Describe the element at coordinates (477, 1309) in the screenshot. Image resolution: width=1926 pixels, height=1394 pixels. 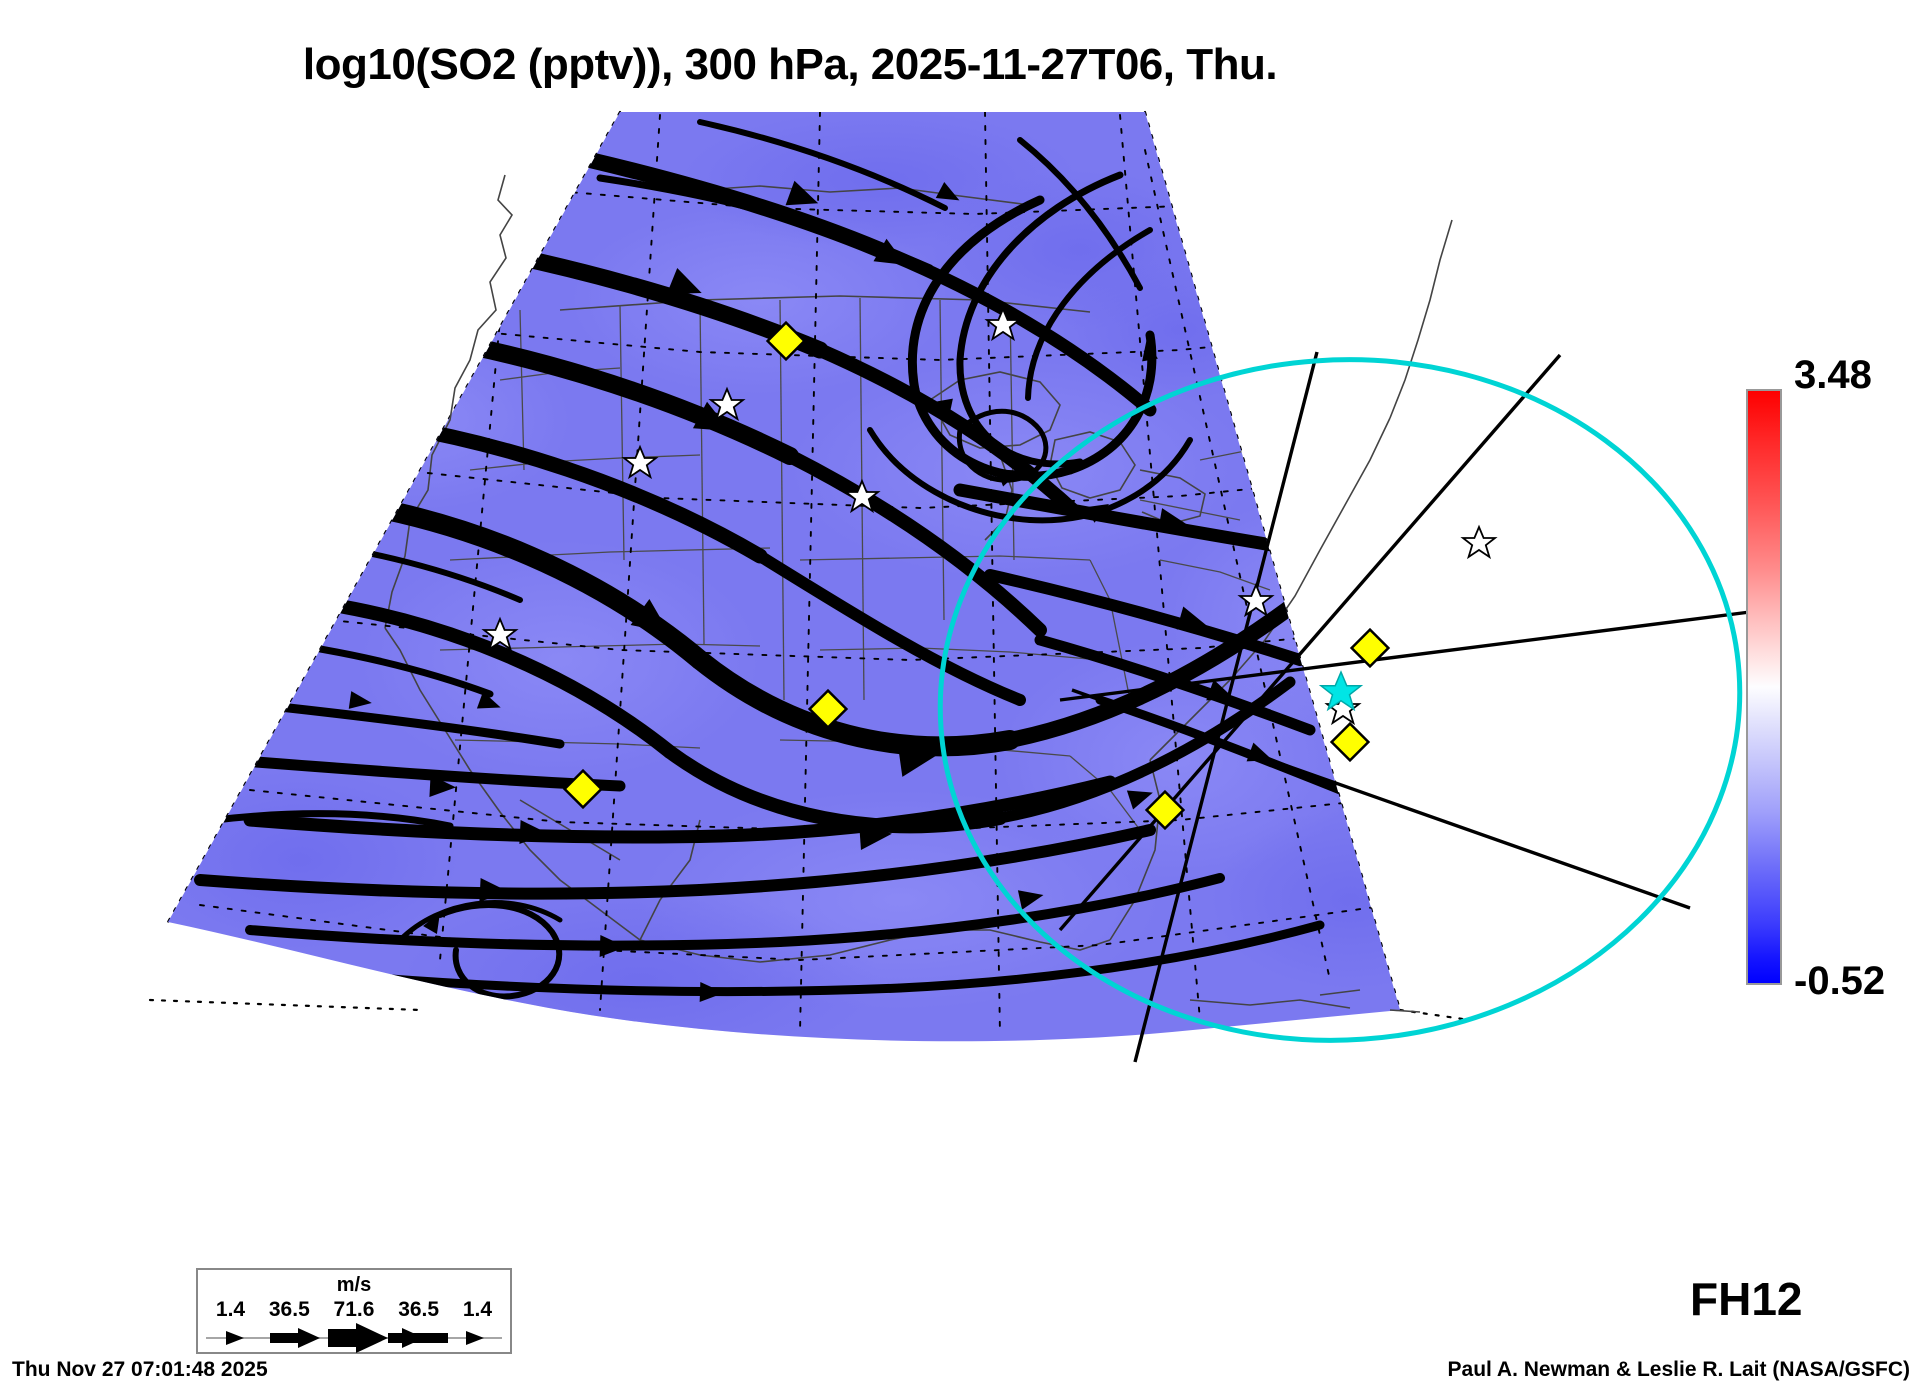
I see `wind-tick-4: 1.4` at that location.